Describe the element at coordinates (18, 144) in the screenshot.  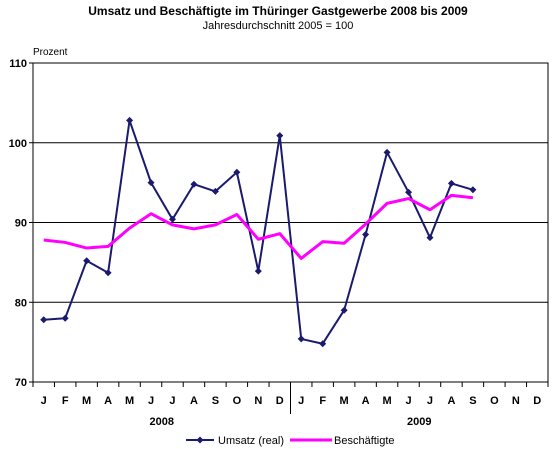
I see `y-tick-label: 100` at that location.